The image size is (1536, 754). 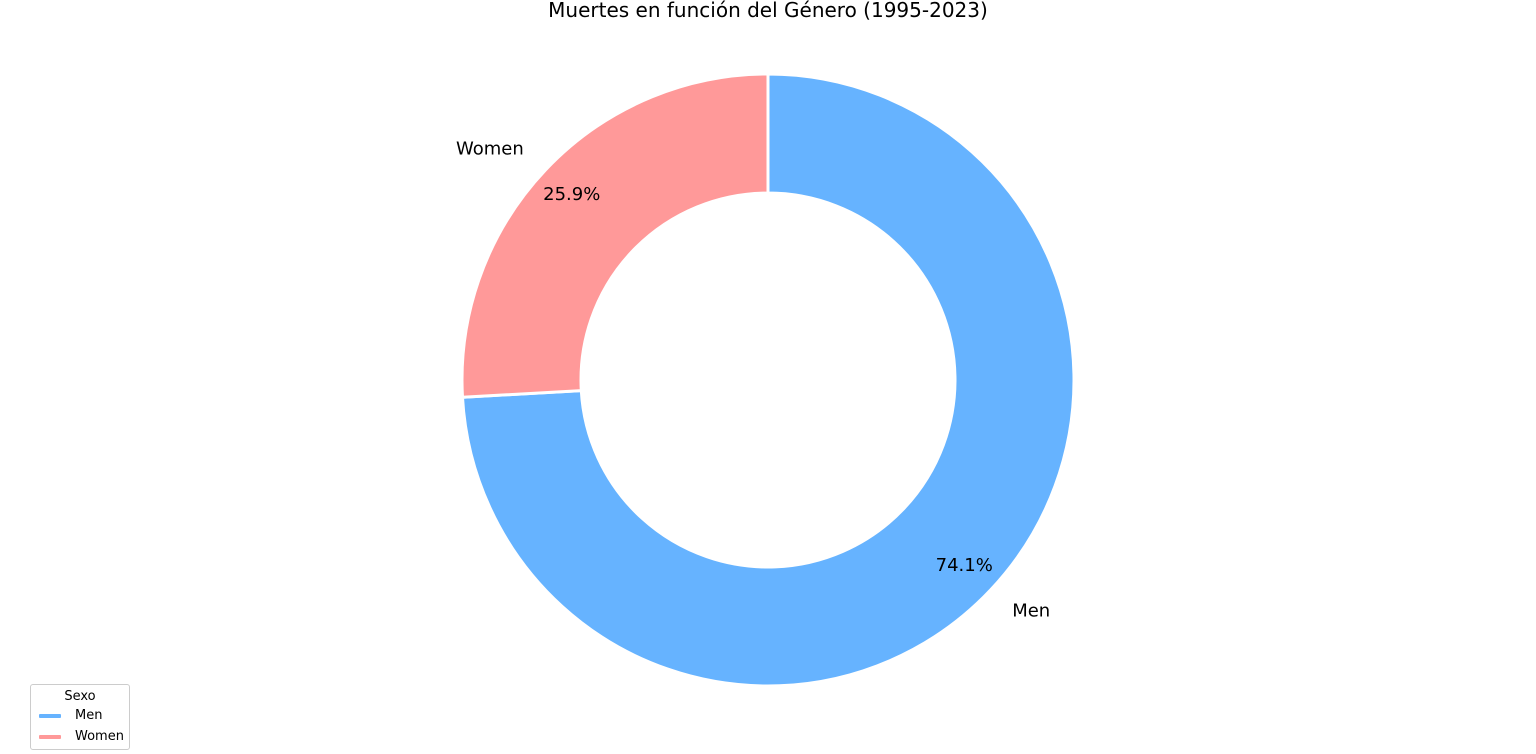 I want to click on legend-label-women: Women, so click(x=99, y=736).